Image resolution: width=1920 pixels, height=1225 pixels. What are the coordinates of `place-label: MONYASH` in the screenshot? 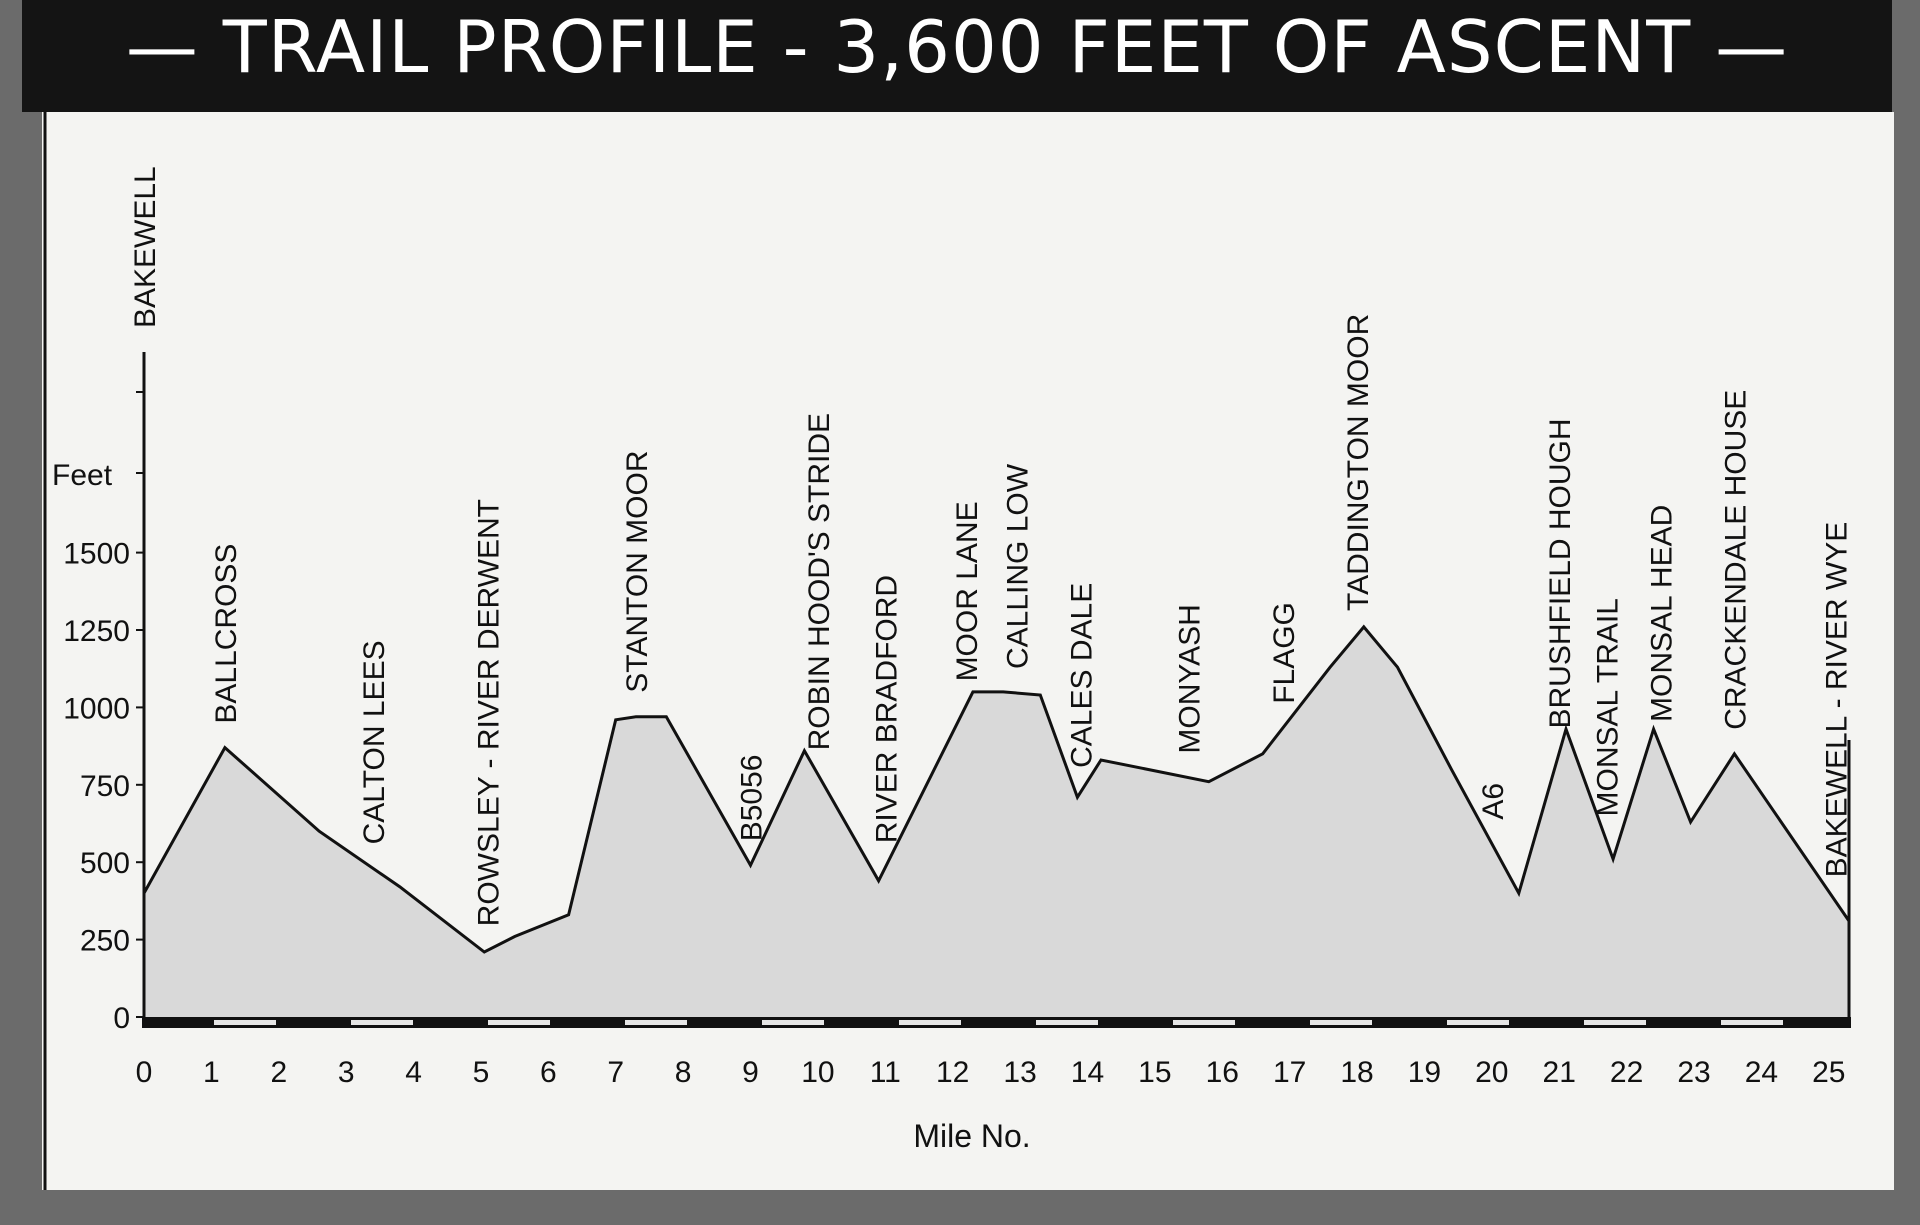 It's located at (1190, 678).